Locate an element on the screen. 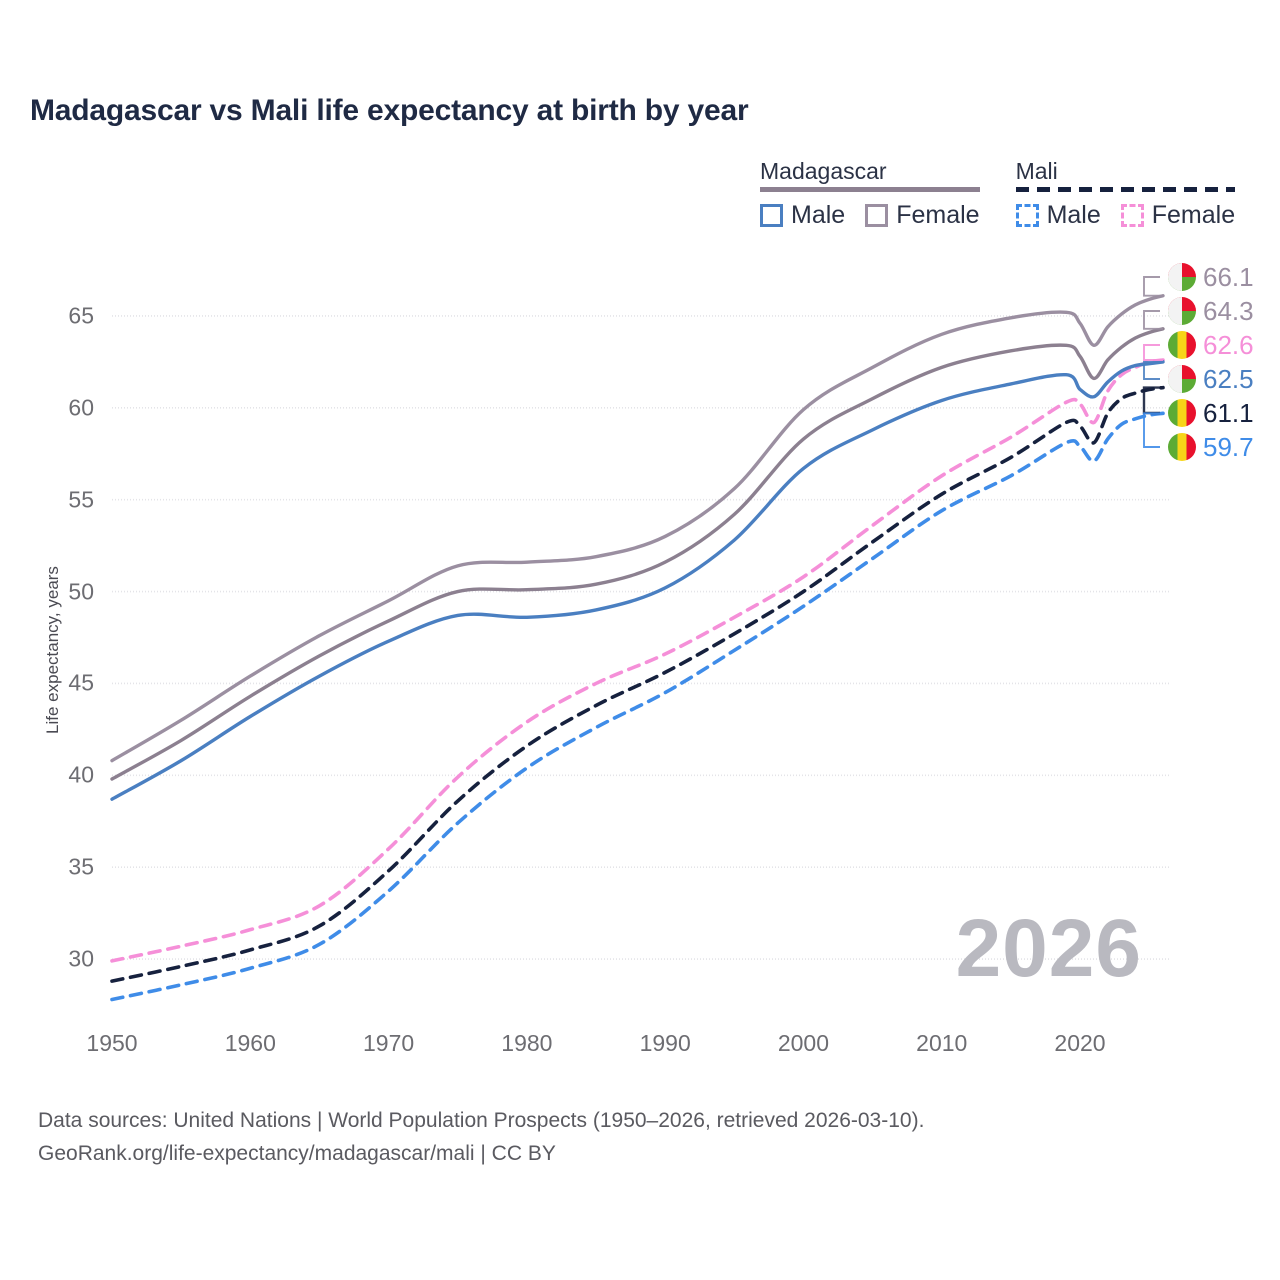 This screenshot has height=1280, width=1280. end-label-connector-mali-male is located at coordinates (1153, 430).